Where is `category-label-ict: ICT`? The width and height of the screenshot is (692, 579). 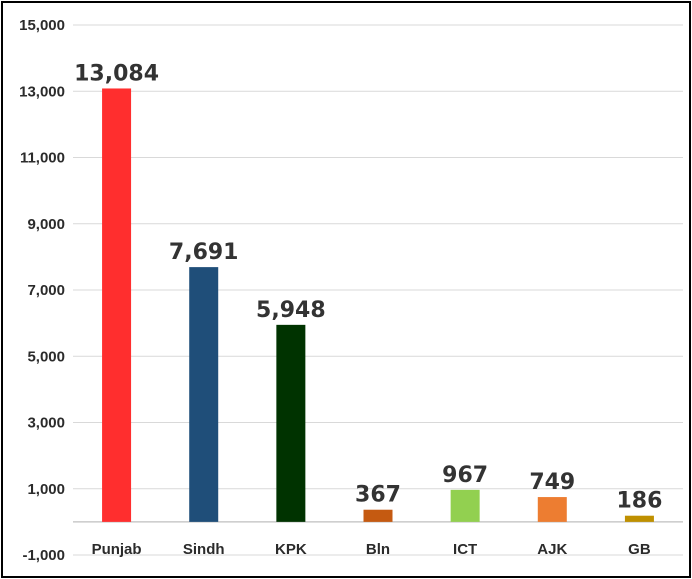 category-label-ict: ICT is located at coordinates (465, 549).